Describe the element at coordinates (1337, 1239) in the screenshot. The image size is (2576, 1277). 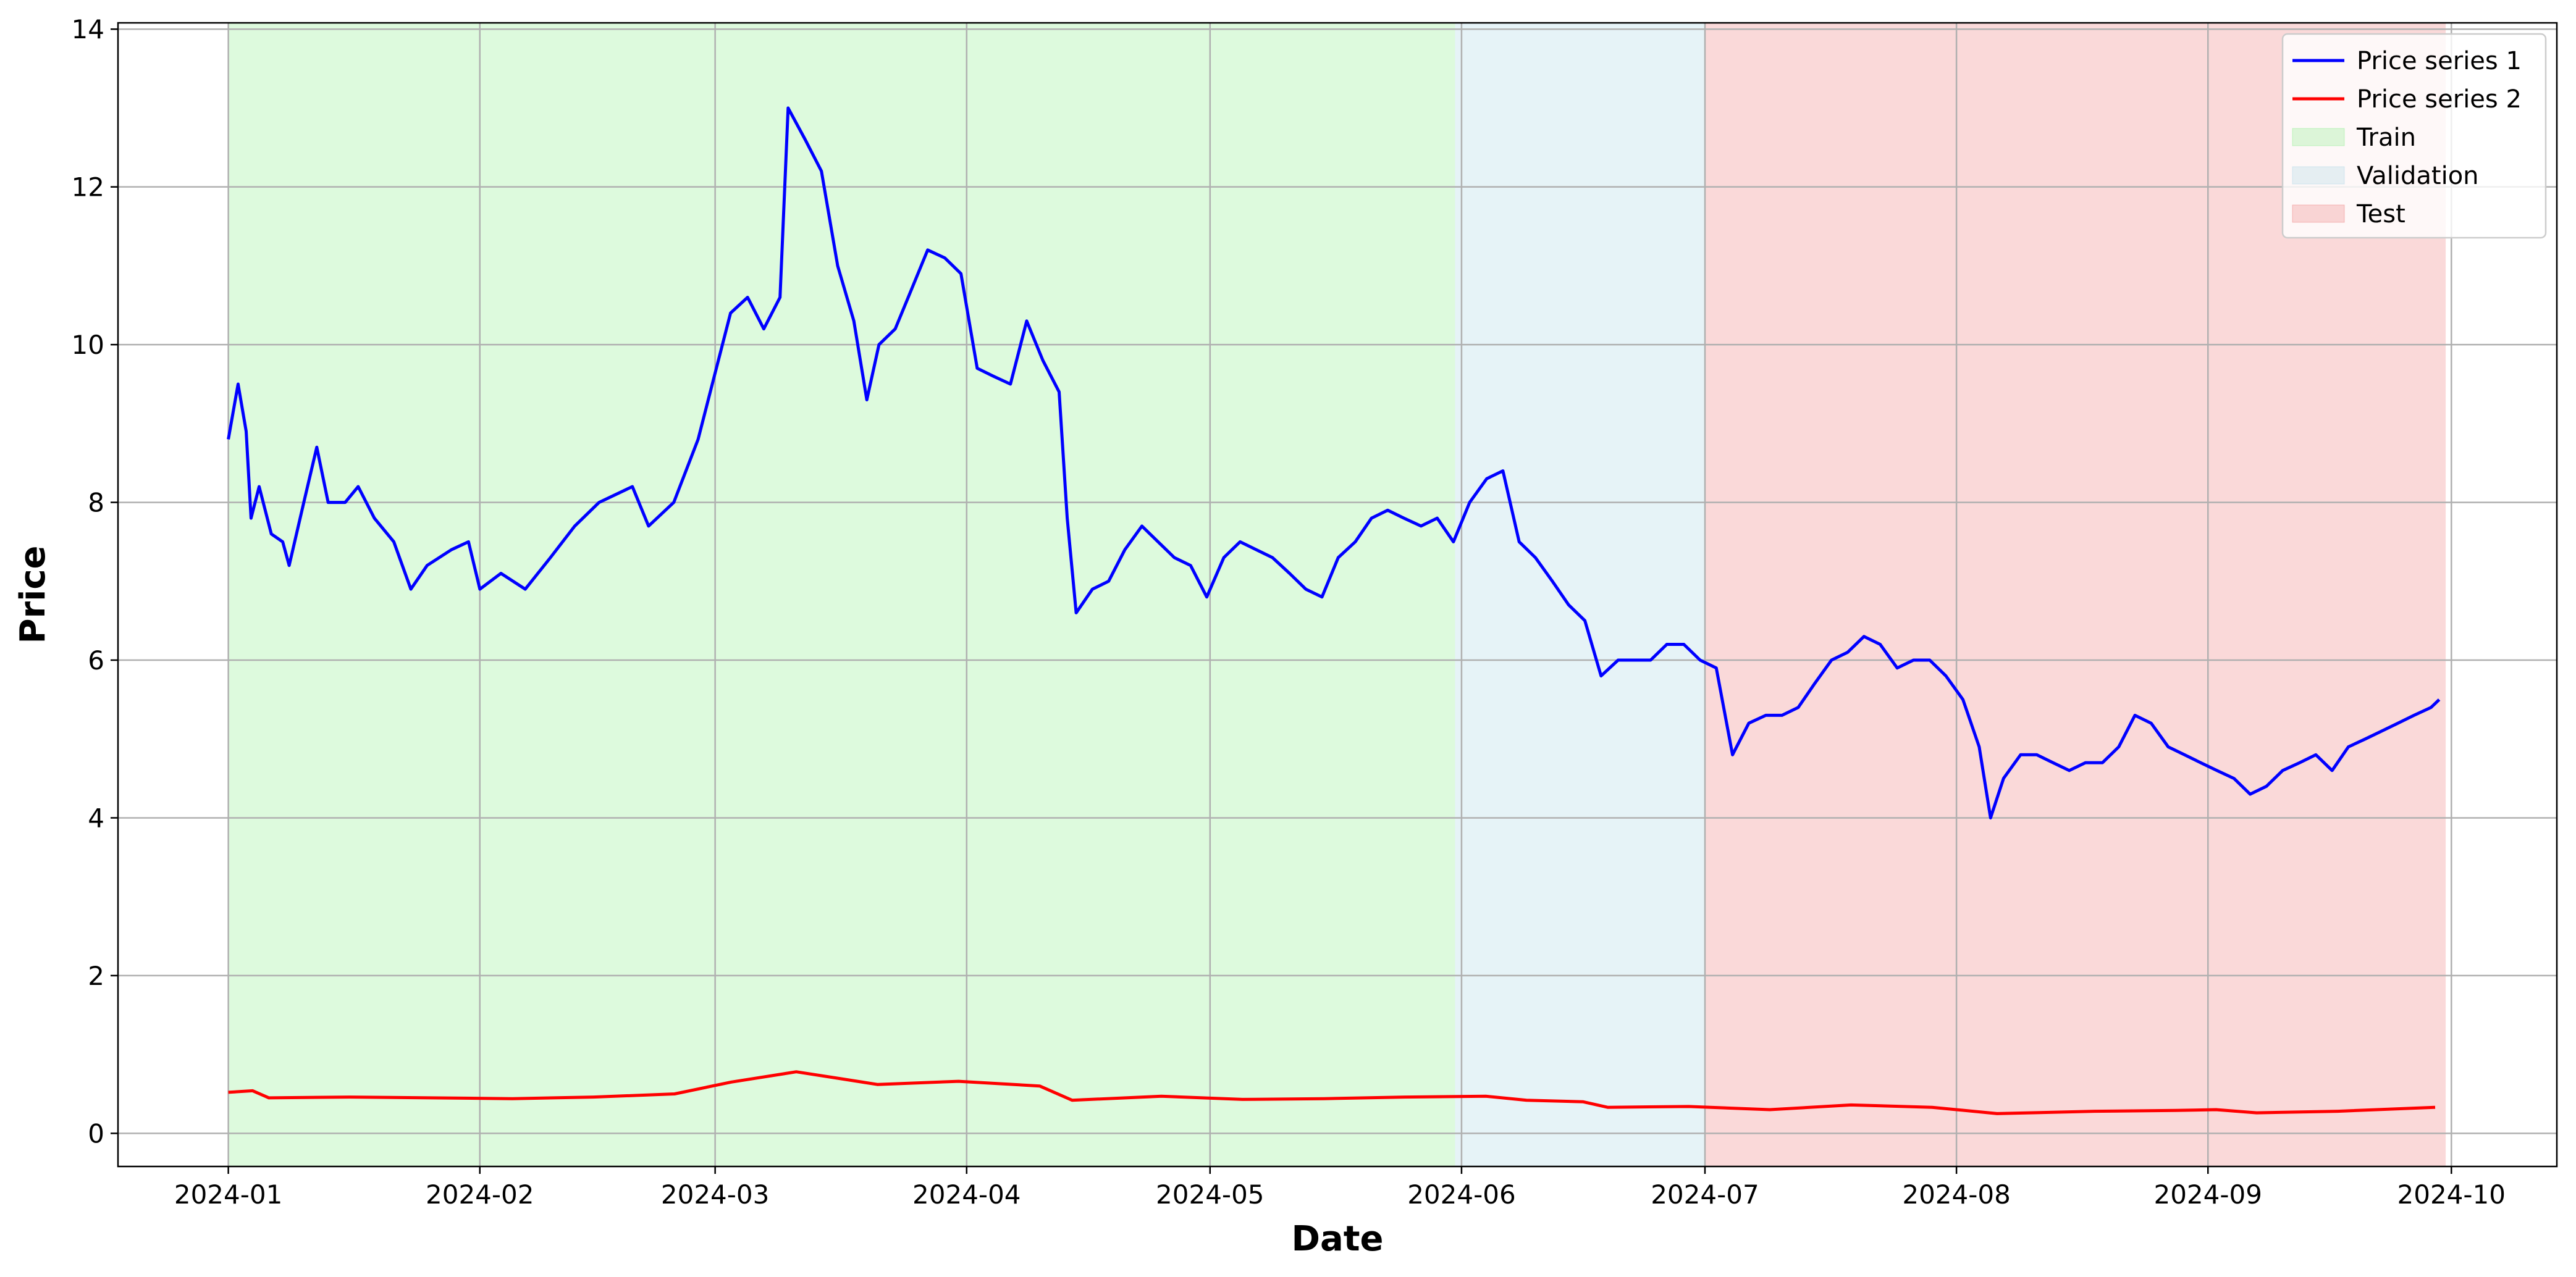
I see `x-axis-label: Date` at that location.